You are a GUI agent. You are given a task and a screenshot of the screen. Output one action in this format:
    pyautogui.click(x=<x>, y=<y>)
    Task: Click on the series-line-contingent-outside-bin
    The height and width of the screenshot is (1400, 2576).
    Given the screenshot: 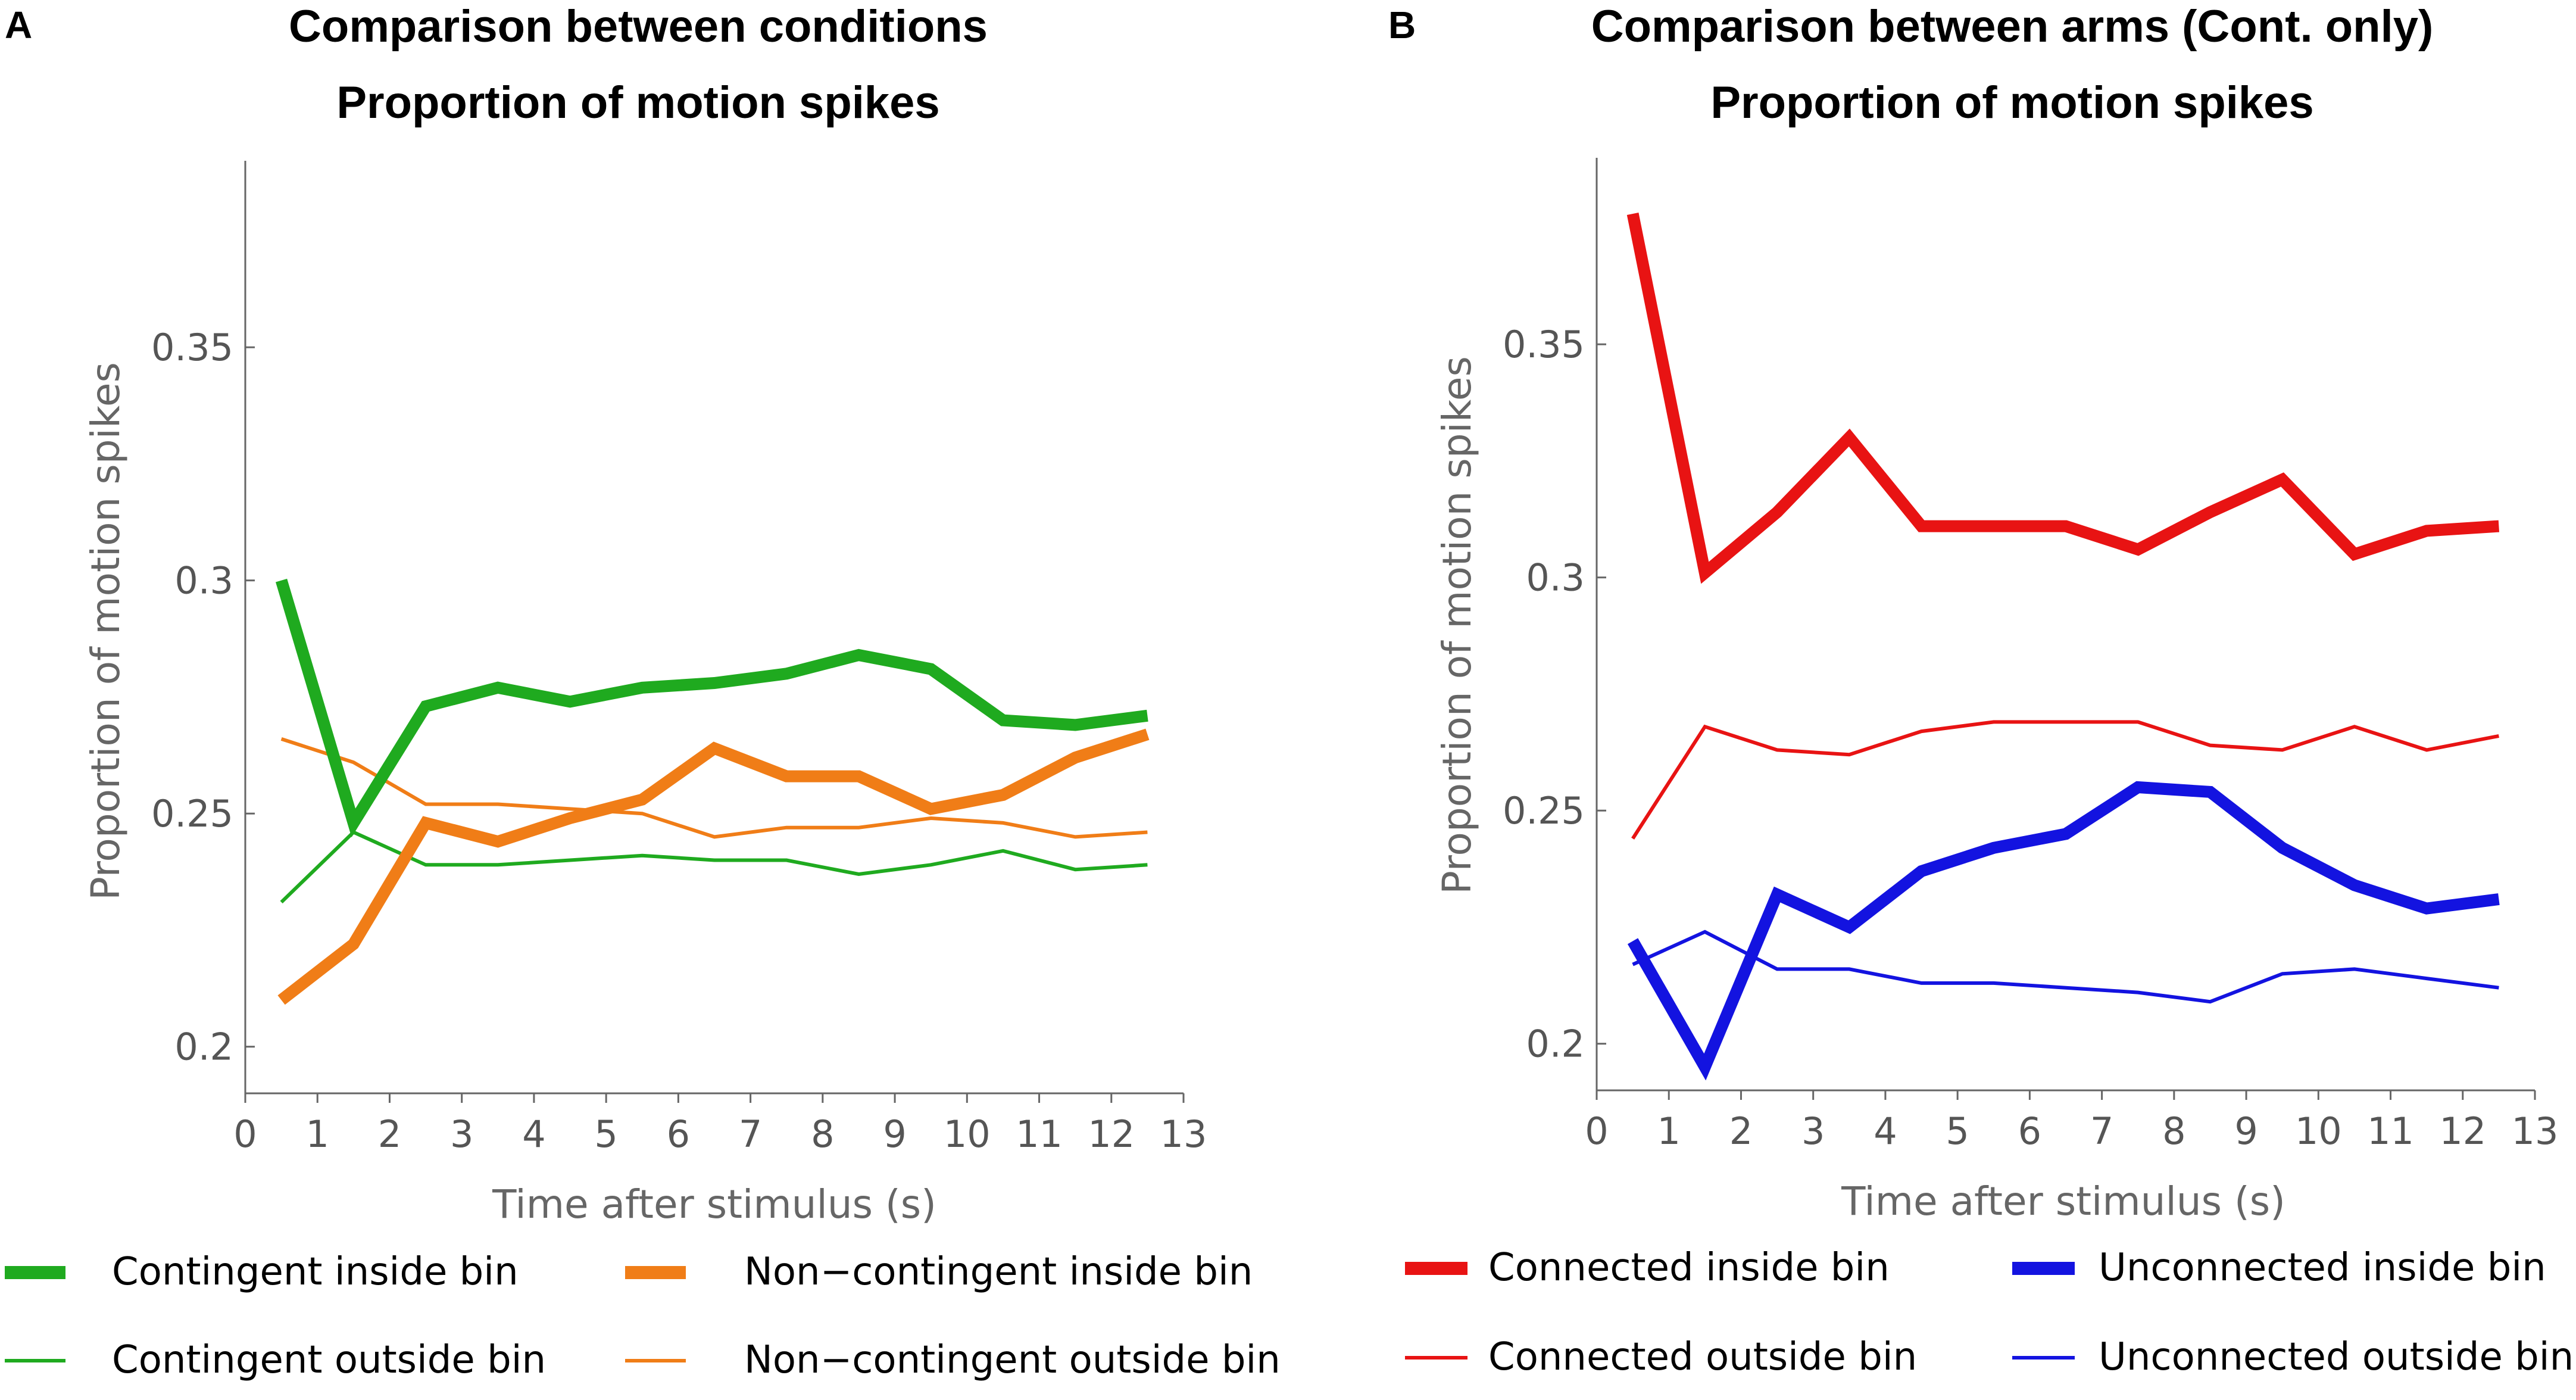 What is the action you would take?
    pyautogui.click(x=714, y=867)
    